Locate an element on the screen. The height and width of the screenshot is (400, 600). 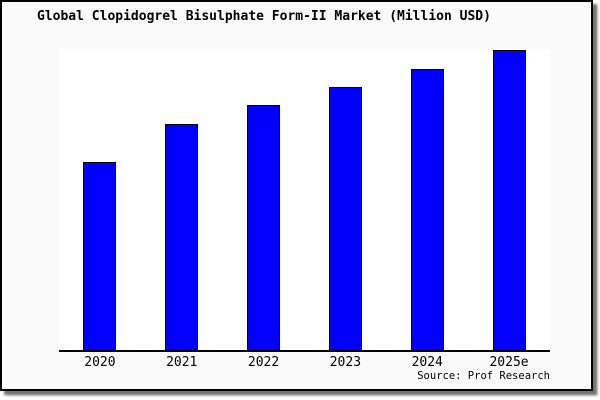
bar-slot-2024 is located at coordinates (427, 199).